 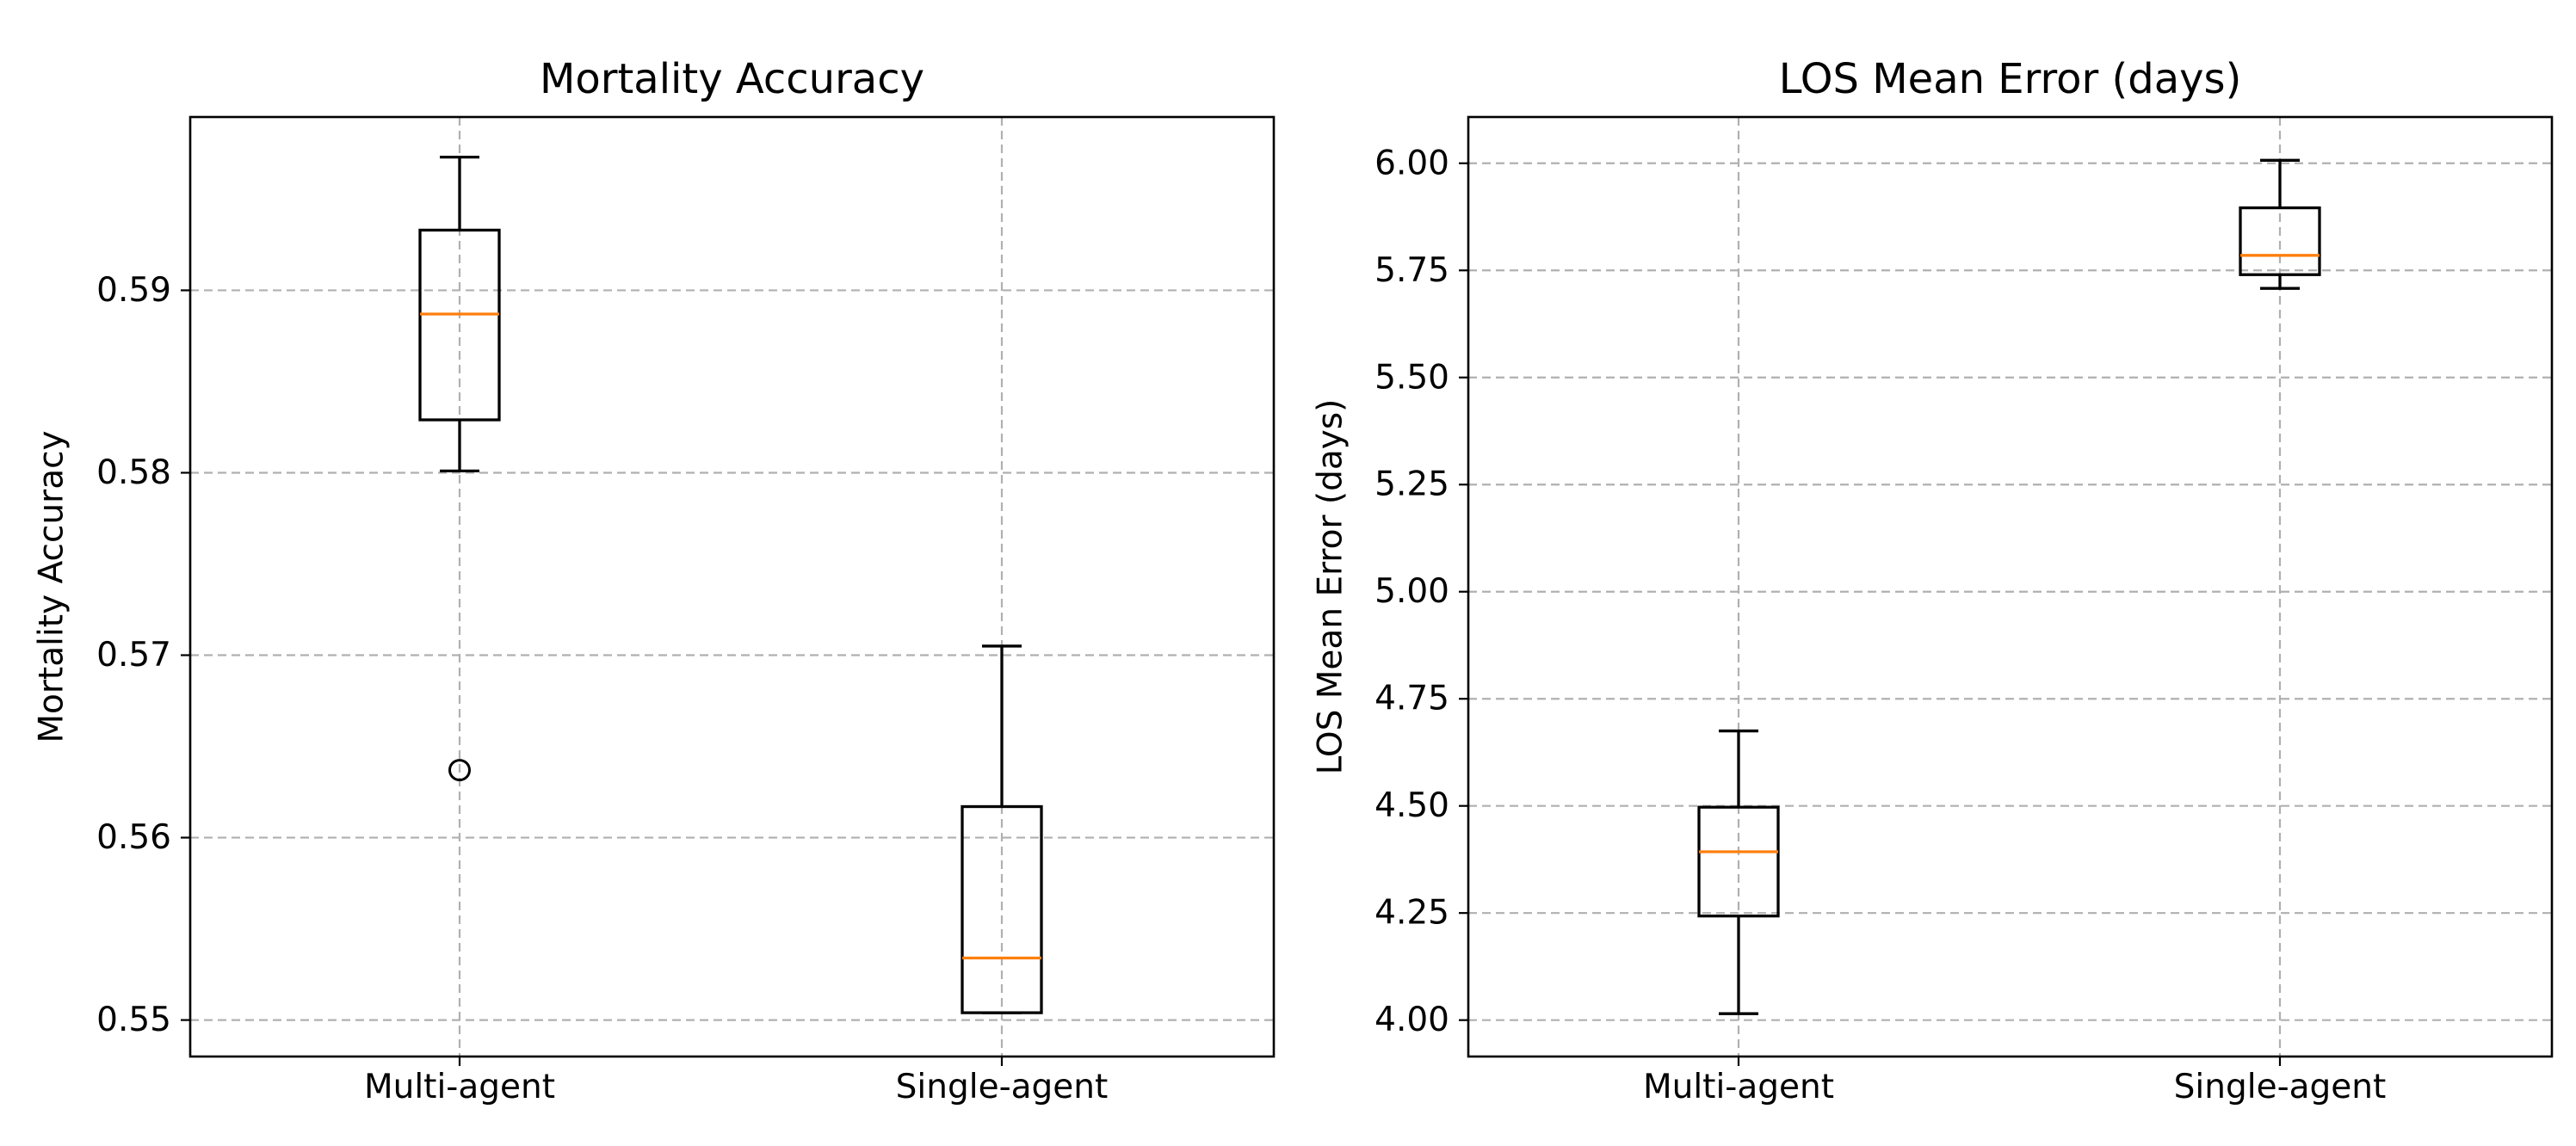 I want to click on los-xtick-label: Multi-agent, so click(x=1738, y=1087).